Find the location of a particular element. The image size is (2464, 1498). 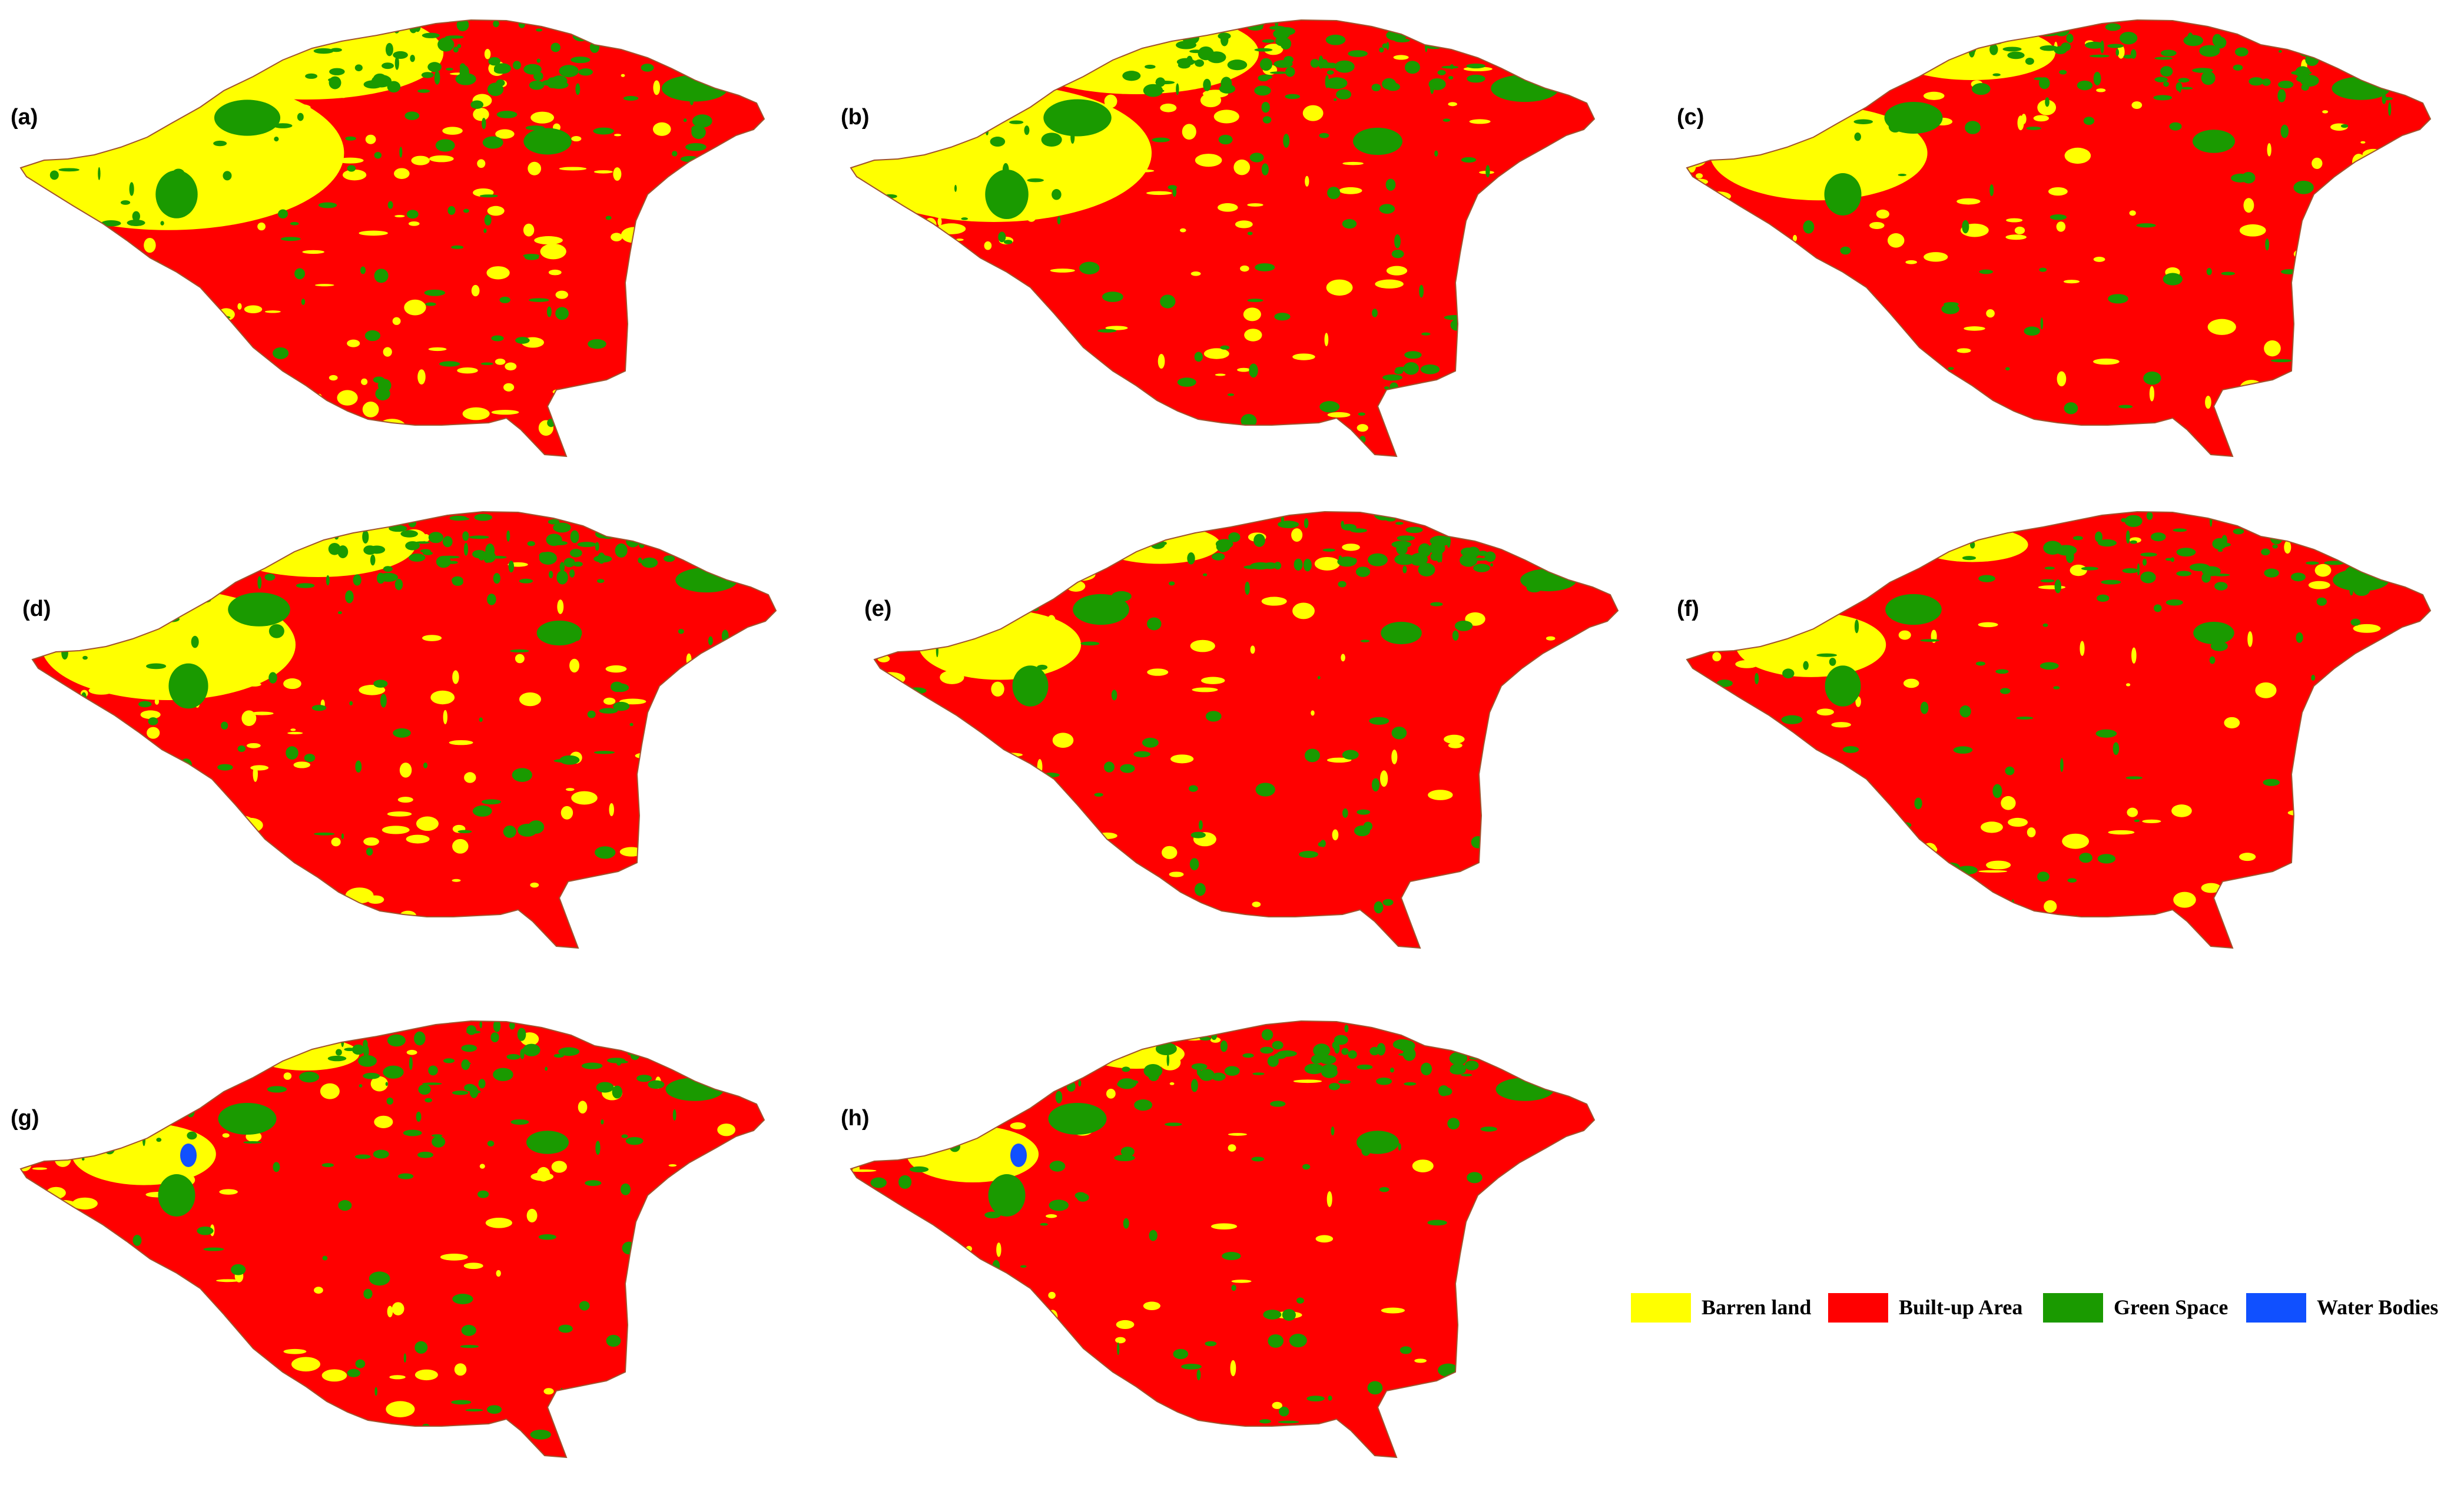

legend-swatch-built is located at coordinates (1858, 1308).